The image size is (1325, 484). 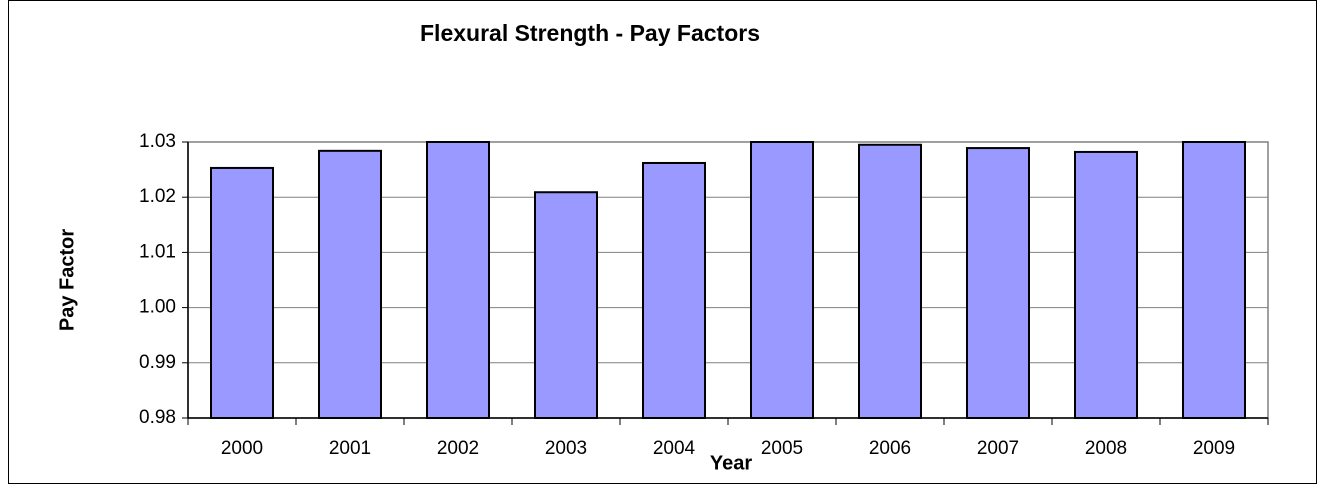 I want to click on x-tick-label: 2003, so click(x=566, y=448).